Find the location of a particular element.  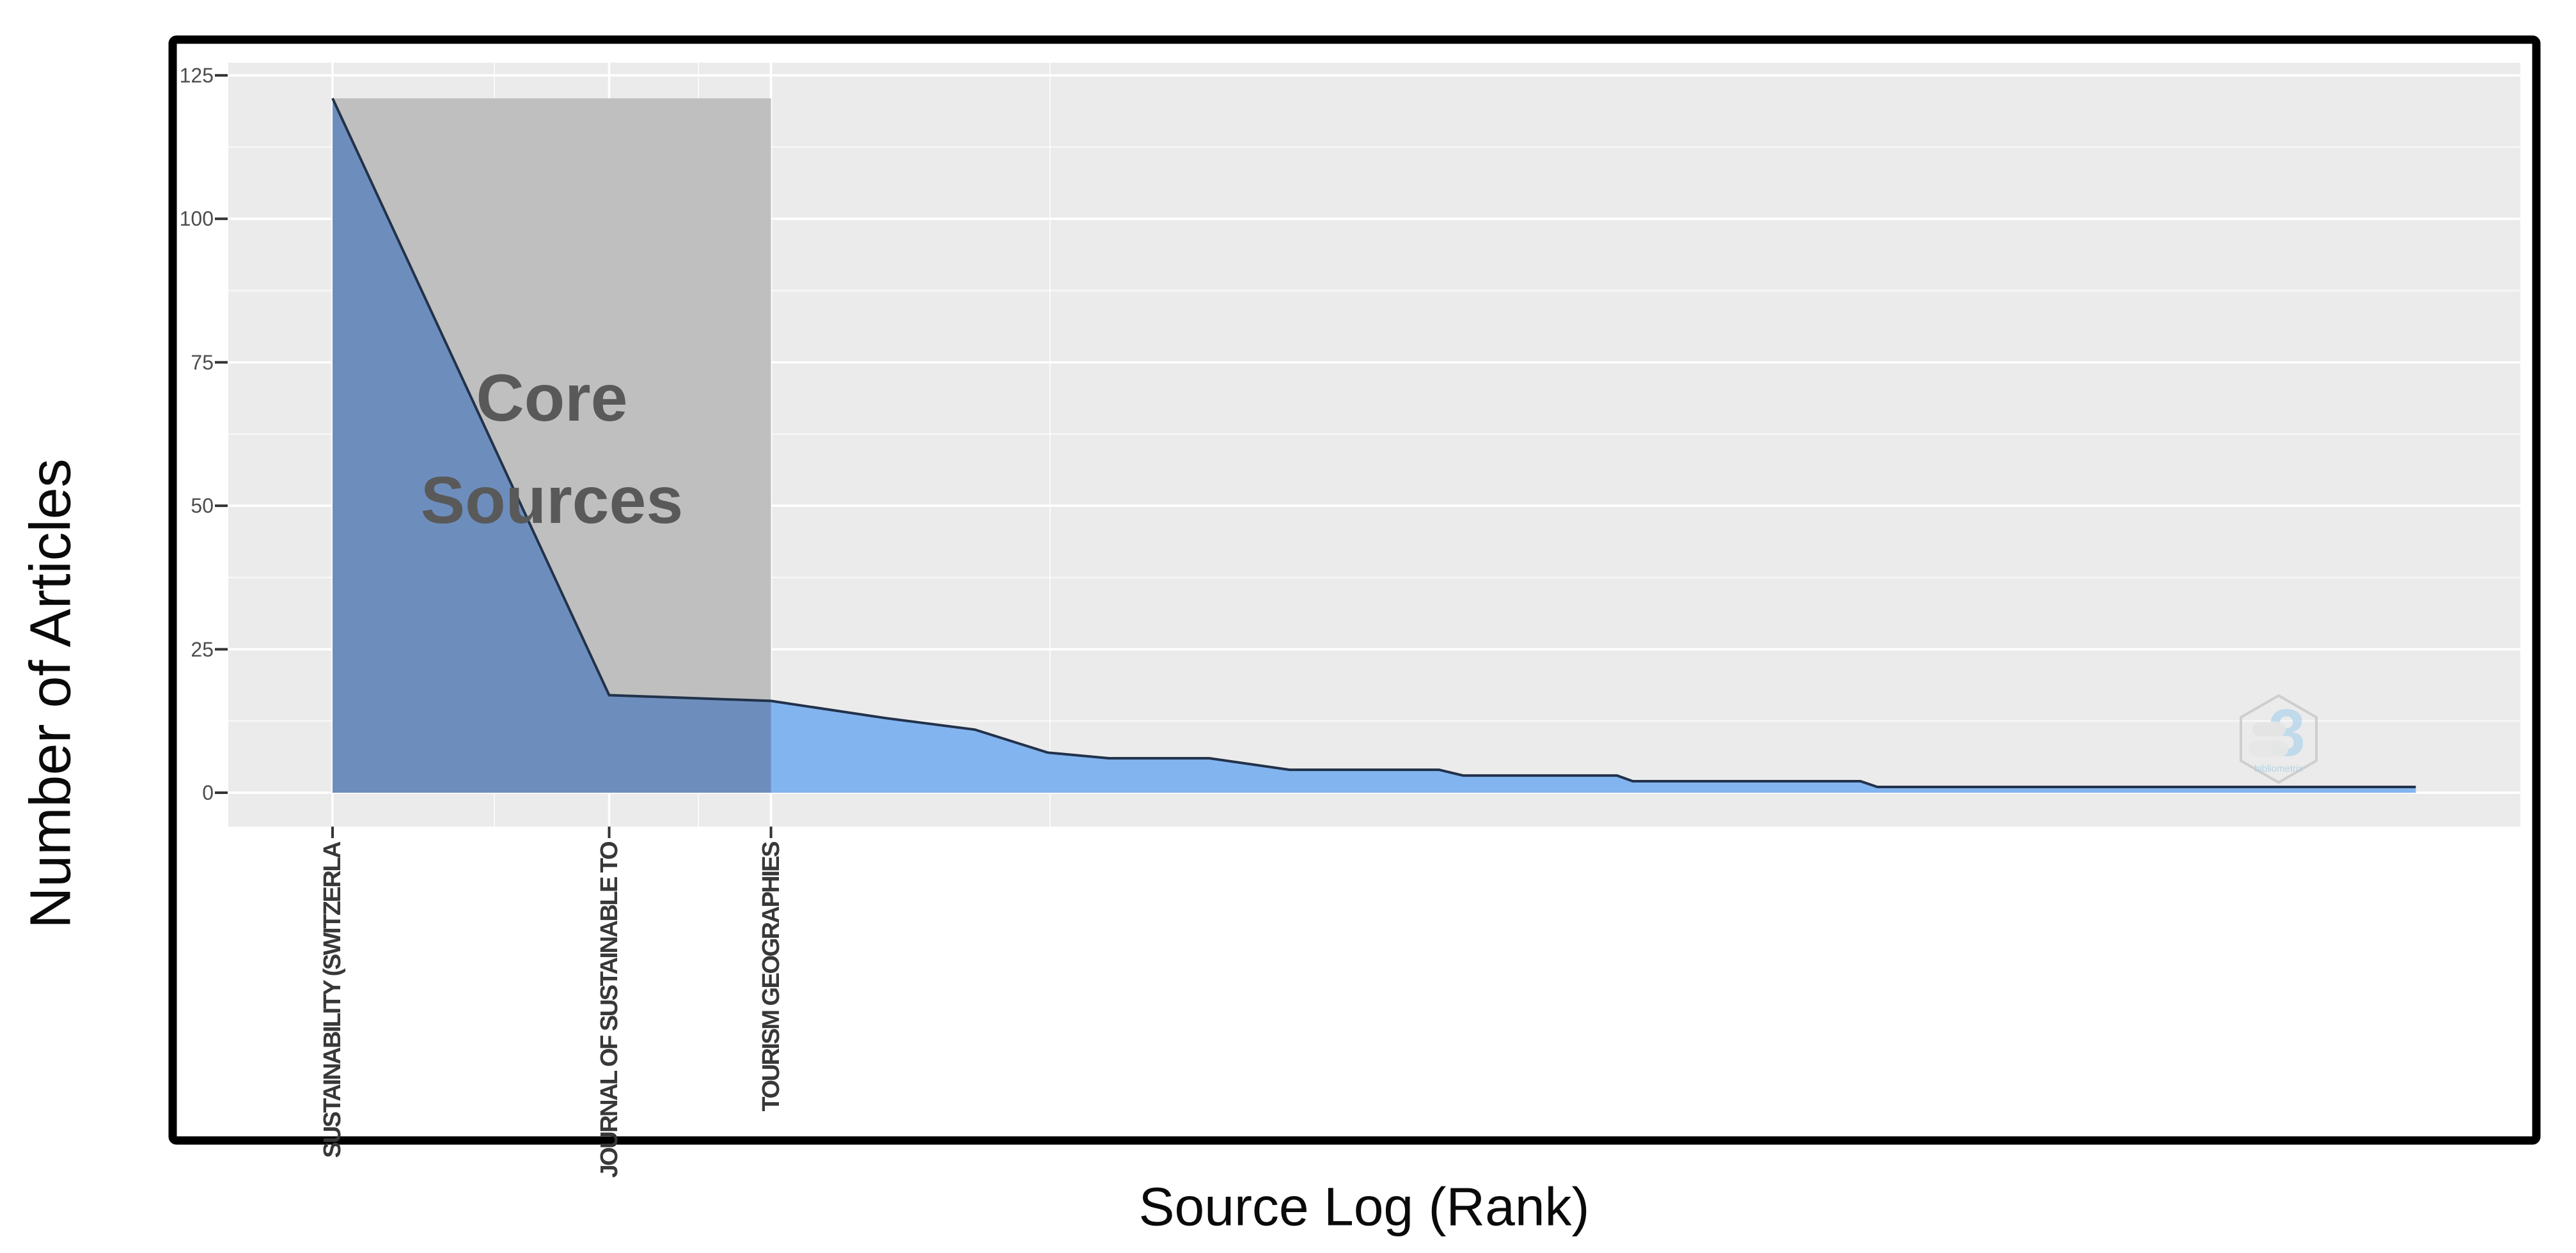

hexagon-icon is located at coordinates (2279, 739).